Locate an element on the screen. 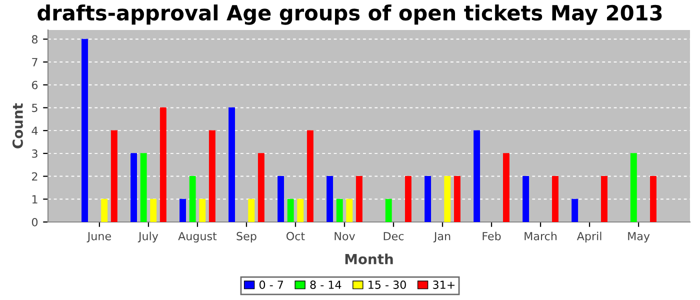  chart-title: drafts-approval Age groups of open tickets May 2013 is located at coordinates (350, 14).